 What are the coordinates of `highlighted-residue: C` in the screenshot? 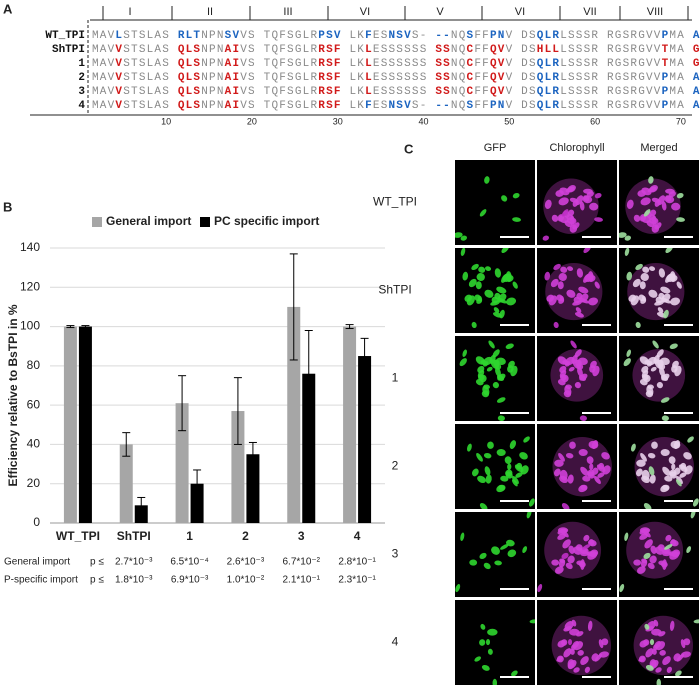 It's located at (471, 78).